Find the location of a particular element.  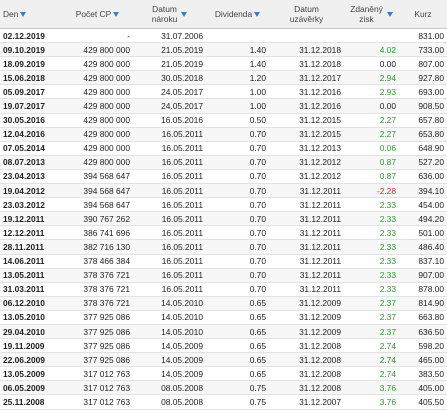

column-header-kurz-label: Kurz is located at coordinates (423, 14).